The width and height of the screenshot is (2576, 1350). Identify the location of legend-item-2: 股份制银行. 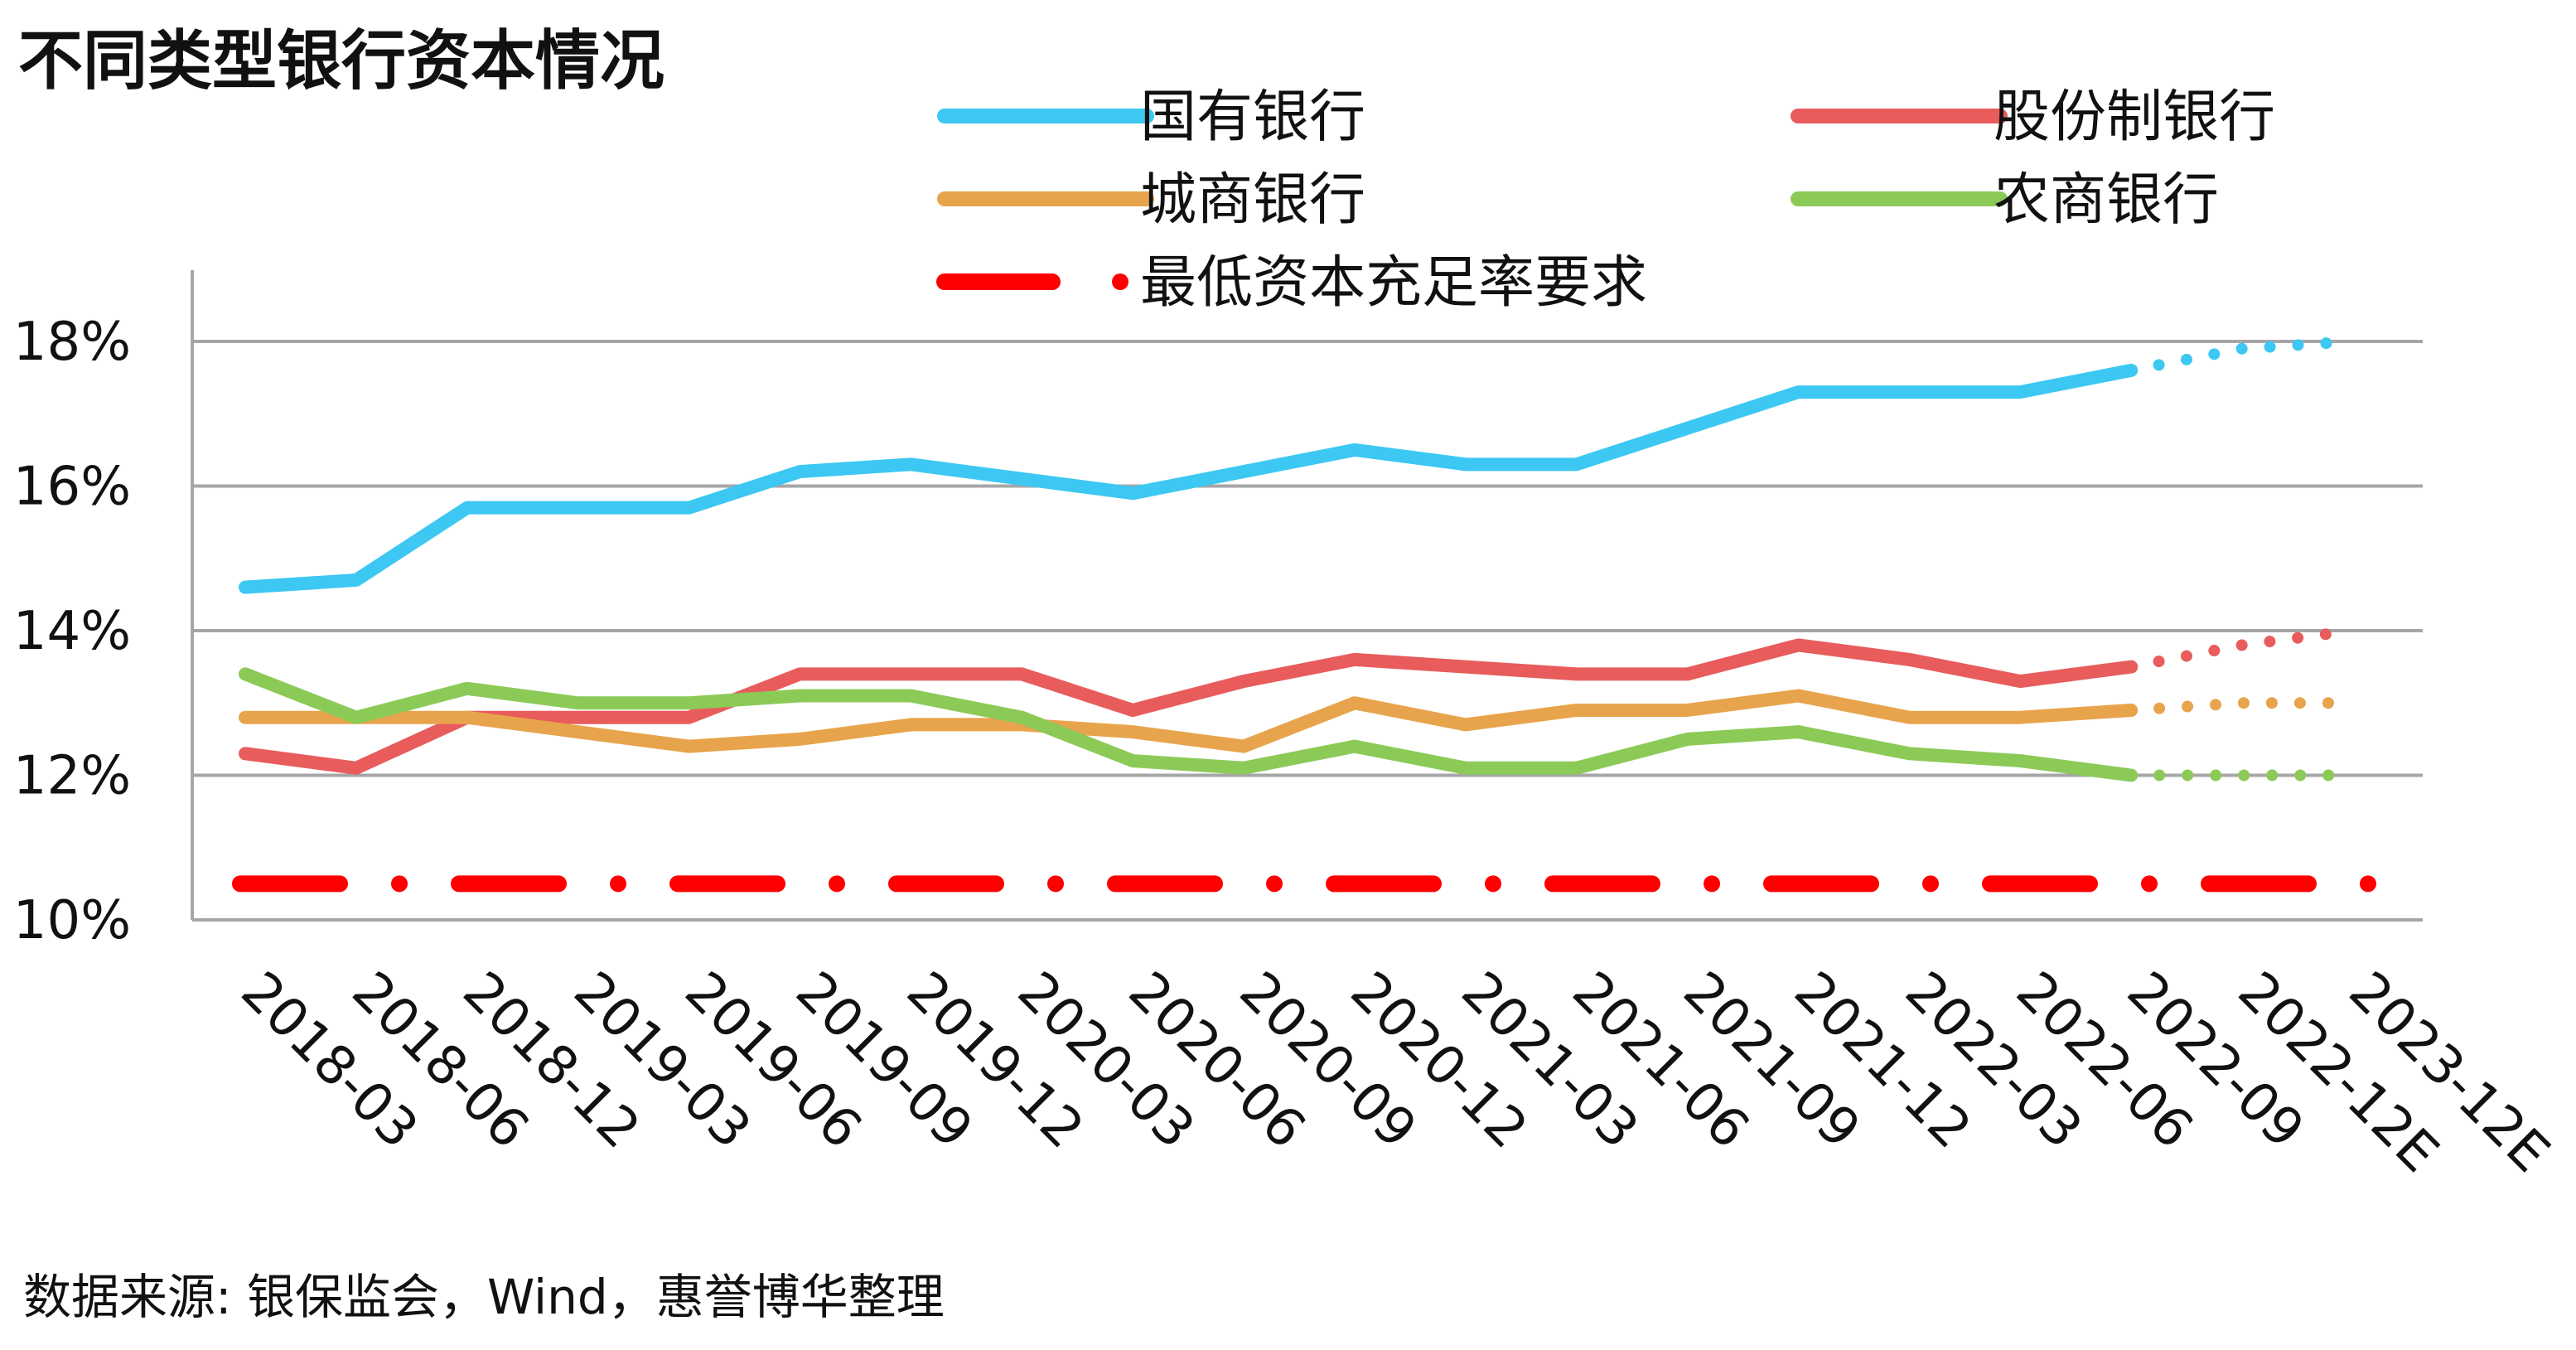
(2033, 118).